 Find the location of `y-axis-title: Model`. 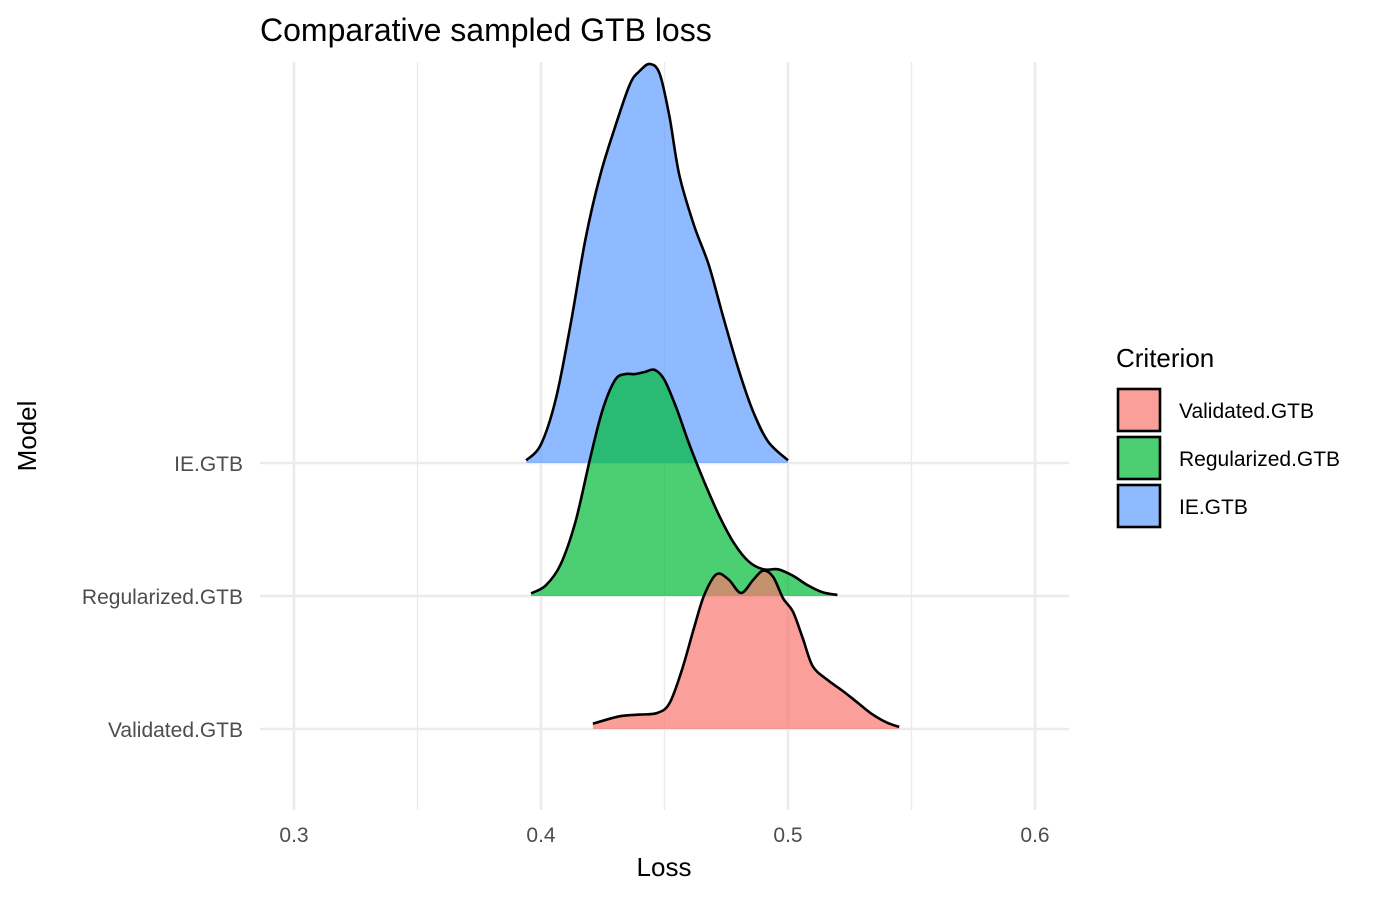

y-axis-title: Model is located at coordinates (27, 436).